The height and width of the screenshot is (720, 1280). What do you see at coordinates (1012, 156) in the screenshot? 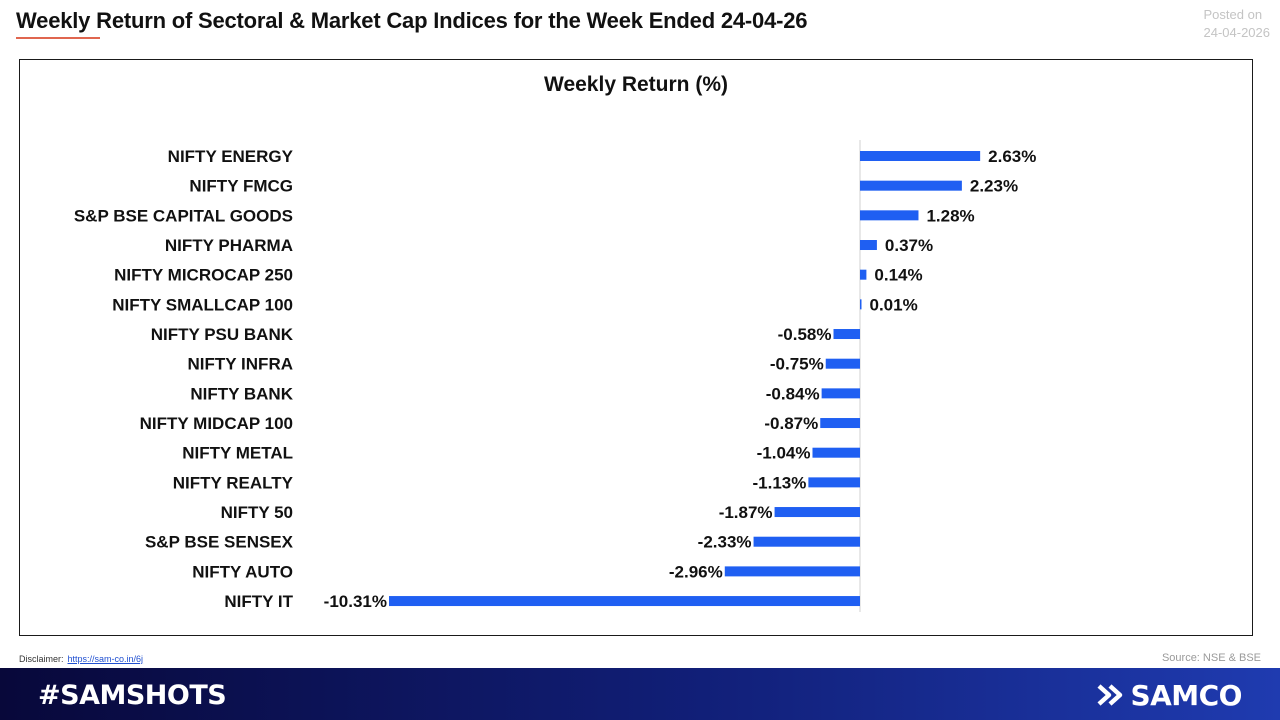
I see `value-label: 2.63%` at bounding box center [1012, 156].